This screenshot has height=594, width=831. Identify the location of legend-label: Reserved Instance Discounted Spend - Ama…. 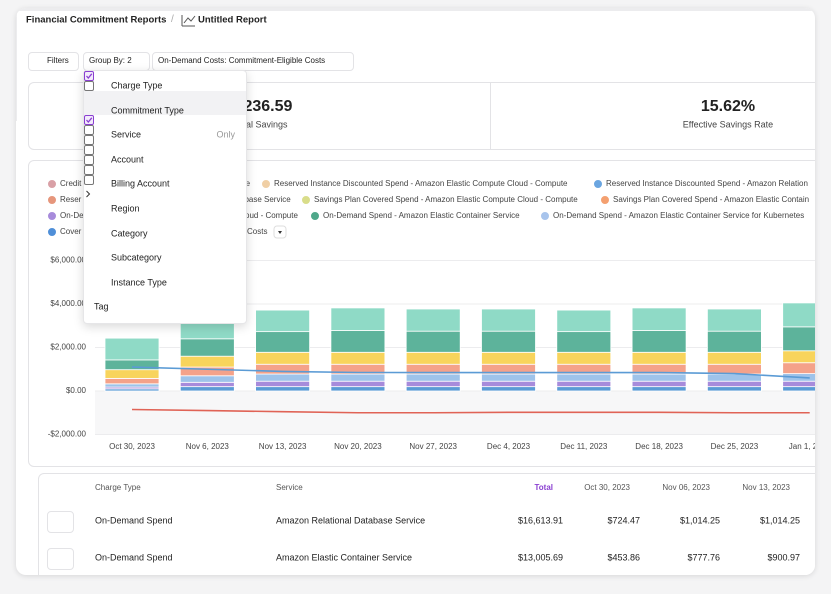
(421, 183).